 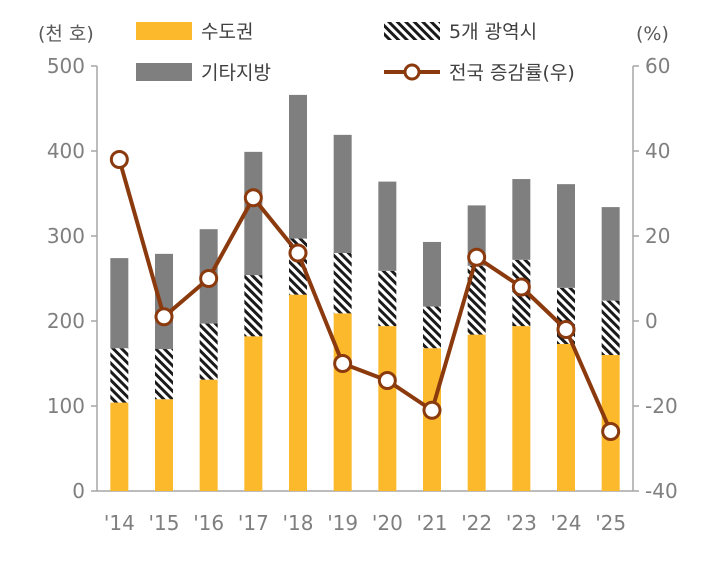 I want to click on left-tick-label: 0, so click(x=78, y=491).